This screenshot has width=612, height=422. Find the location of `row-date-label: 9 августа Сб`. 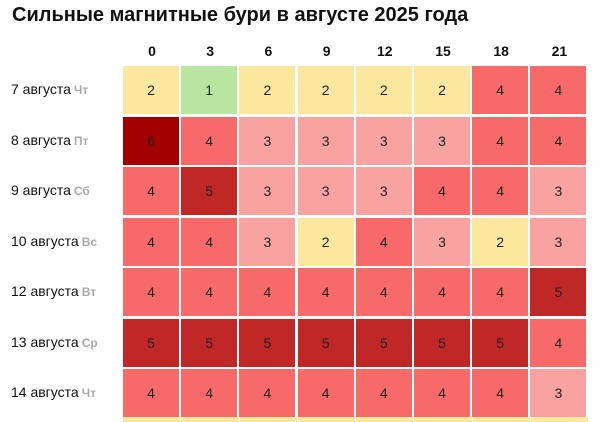

row-date-label: 9 августа Сб is located at coordinates (66, 190).